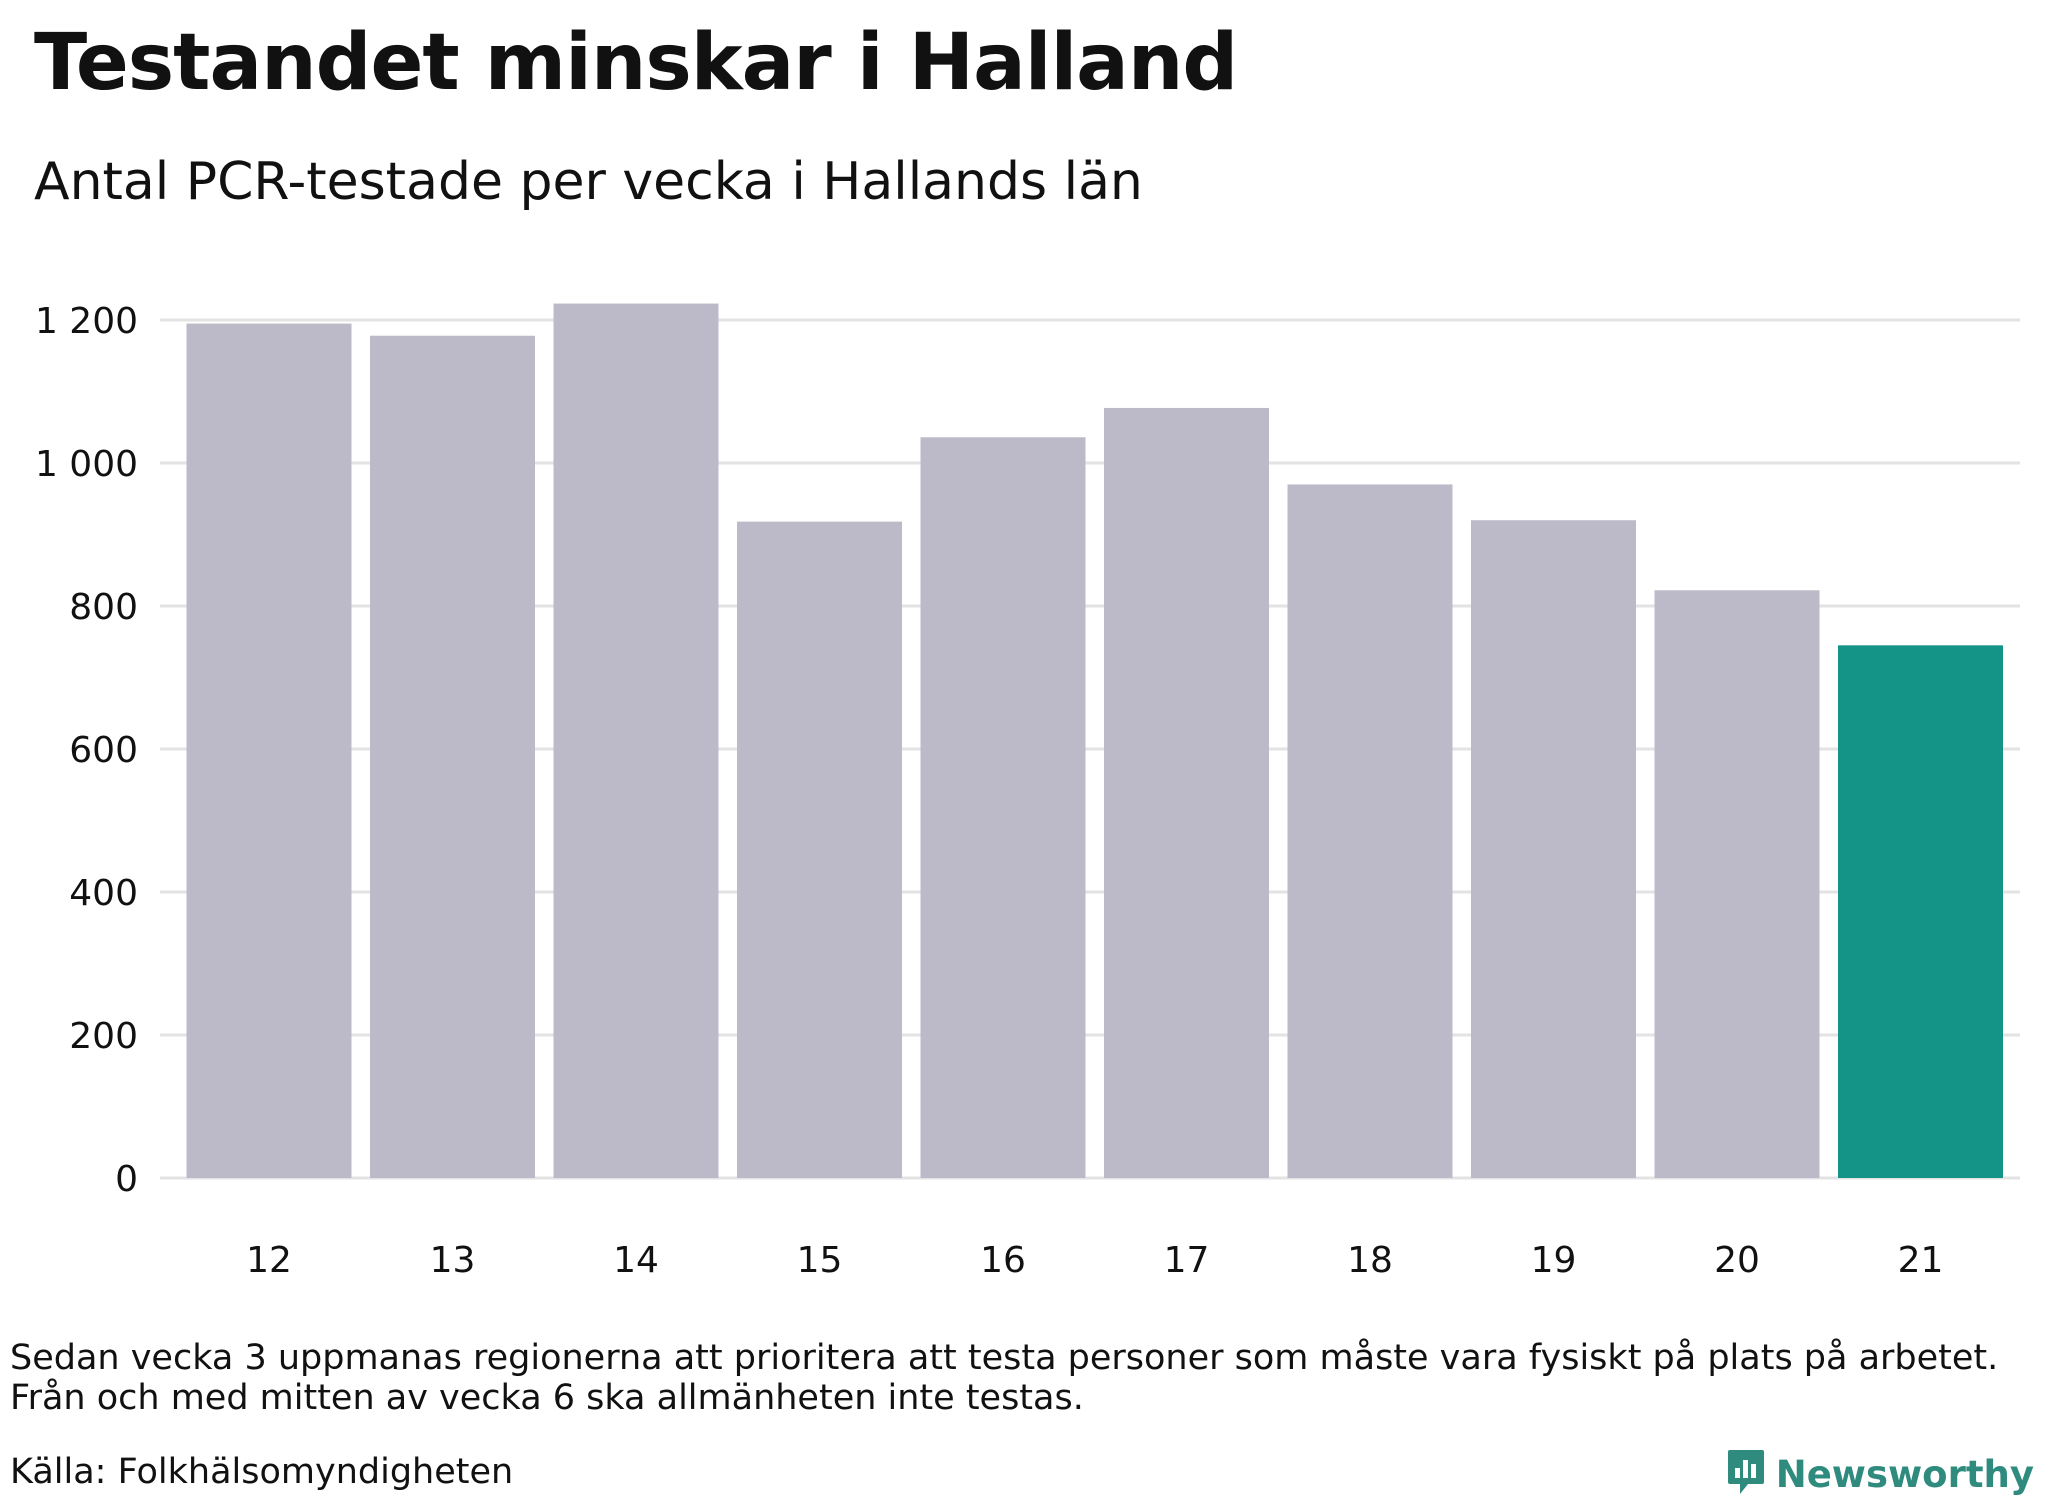 This screenshot has height=1500, width=2048. What do you see at coordinates (1554, 1260) in the screenshot?
I see `x-tick-label: 19` at bounding box center [1554, 1260].